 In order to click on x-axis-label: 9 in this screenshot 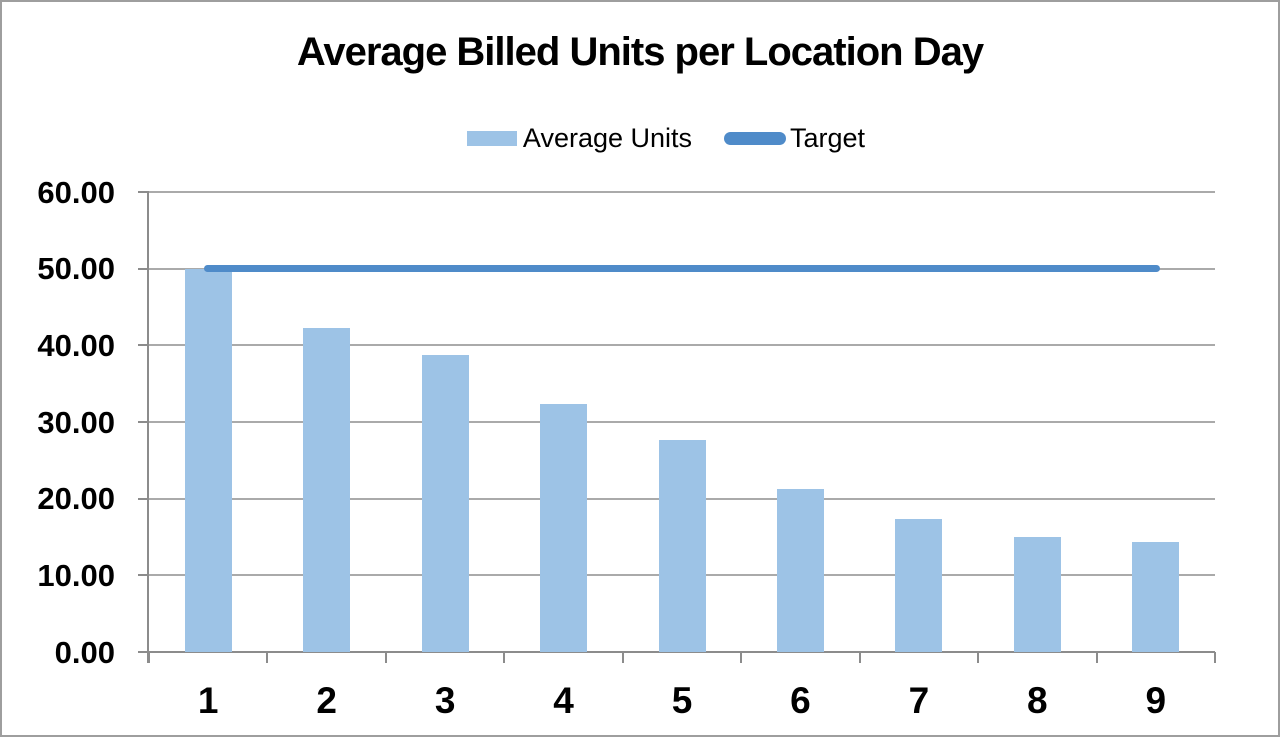, I will do `click(1156, 700)`.